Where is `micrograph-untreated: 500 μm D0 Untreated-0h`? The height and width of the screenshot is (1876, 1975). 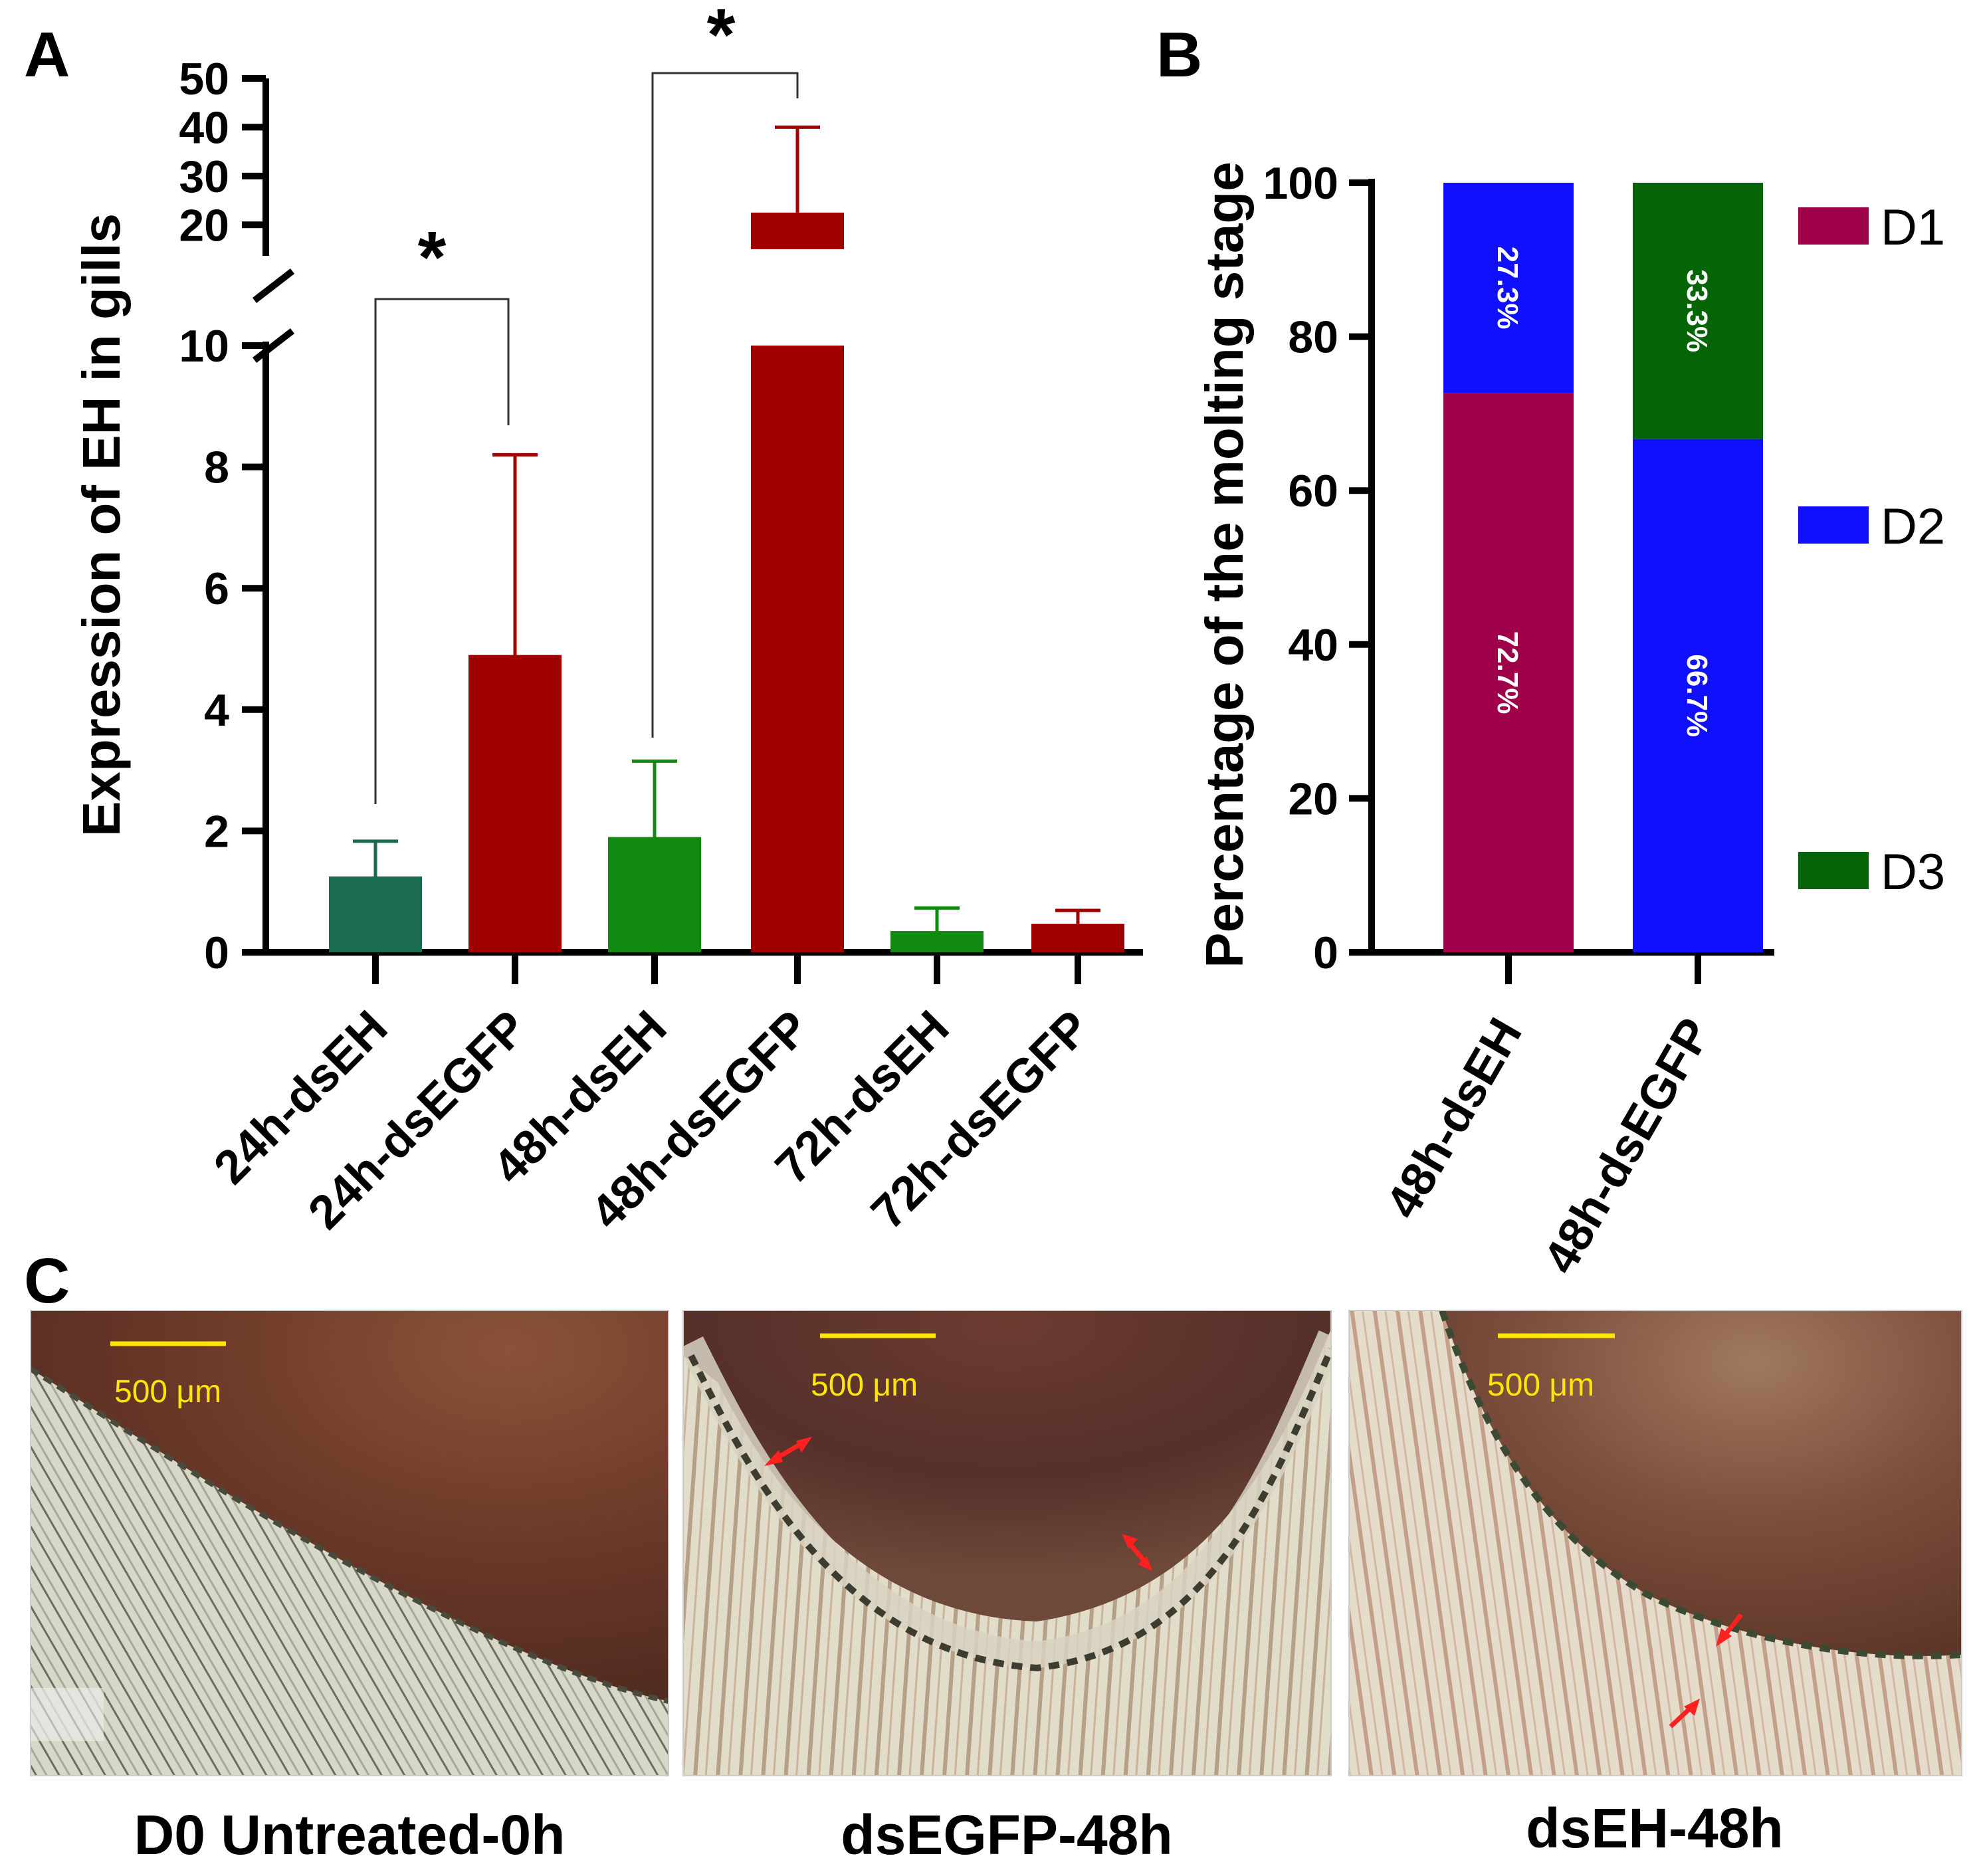 micrograph-untreated: 500 μm D0 Untreated-0h is located at coordinates (349, 1588).